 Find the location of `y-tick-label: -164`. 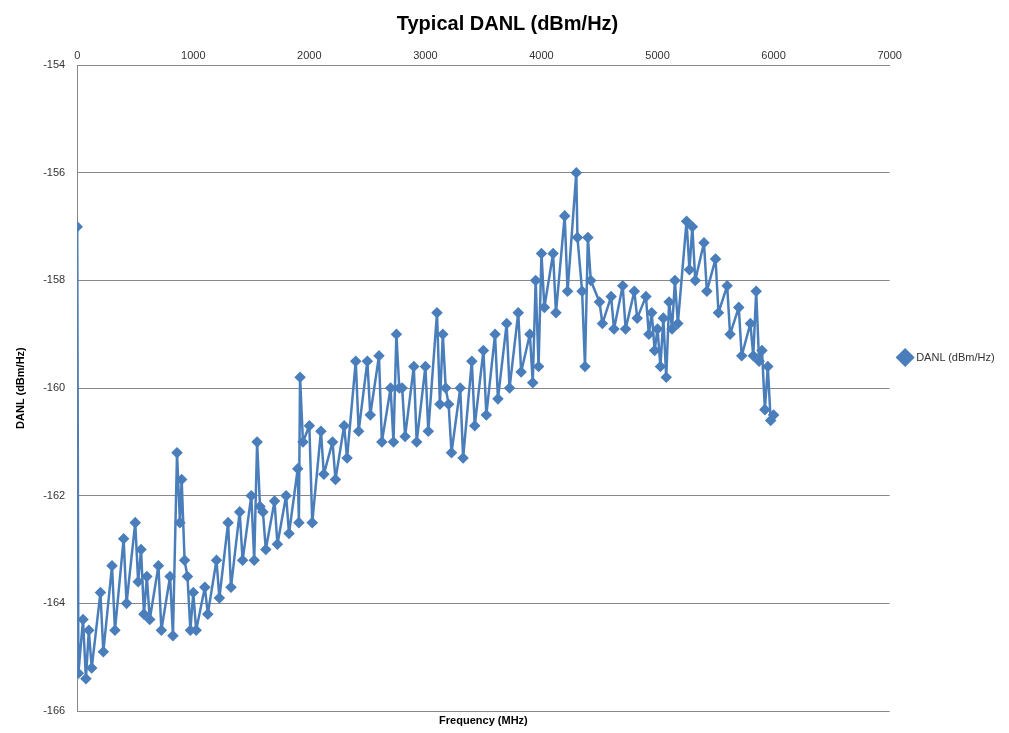

y-tick-label: -164 is located at coordinates (54, 602).